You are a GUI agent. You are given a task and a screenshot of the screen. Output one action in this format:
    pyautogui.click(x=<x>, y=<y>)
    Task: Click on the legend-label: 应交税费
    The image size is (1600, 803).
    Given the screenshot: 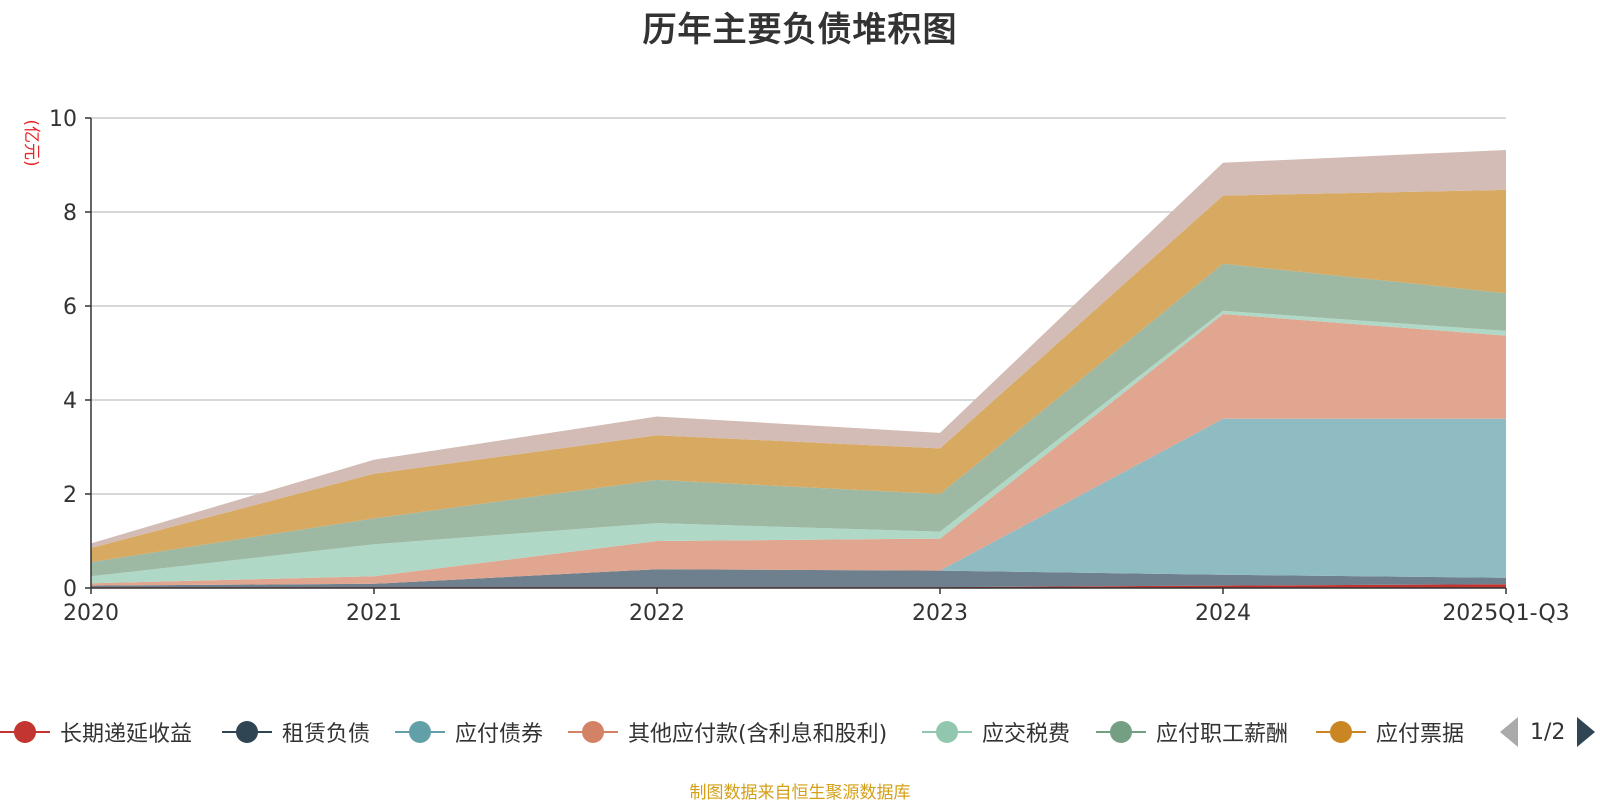 What is the action you would take?
    pyautogui.click(x=1026, y=734)
    